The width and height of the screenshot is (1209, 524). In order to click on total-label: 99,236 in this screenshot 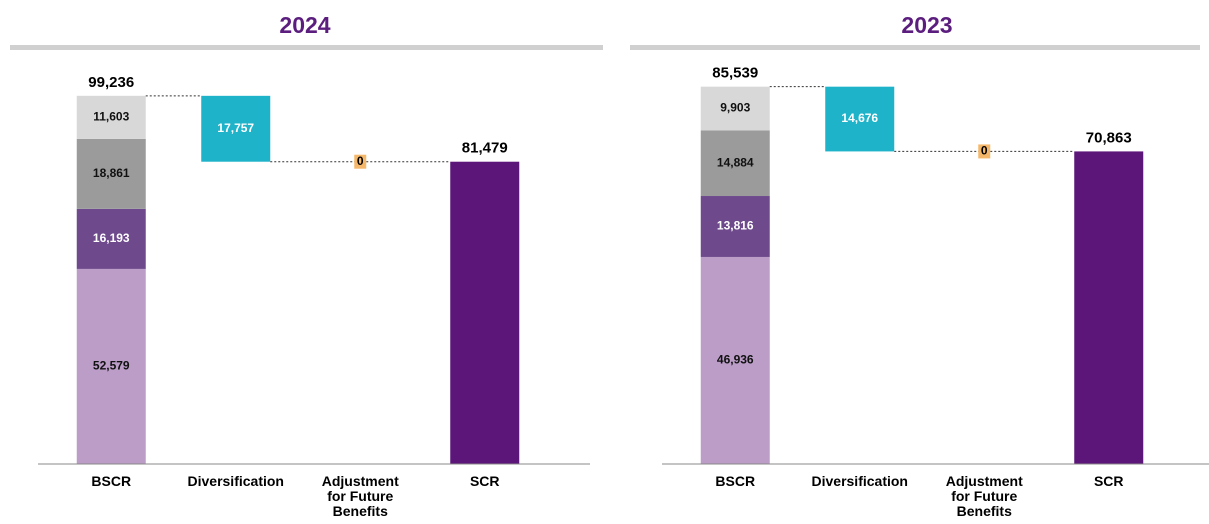, I will do `click(111, 82)`.